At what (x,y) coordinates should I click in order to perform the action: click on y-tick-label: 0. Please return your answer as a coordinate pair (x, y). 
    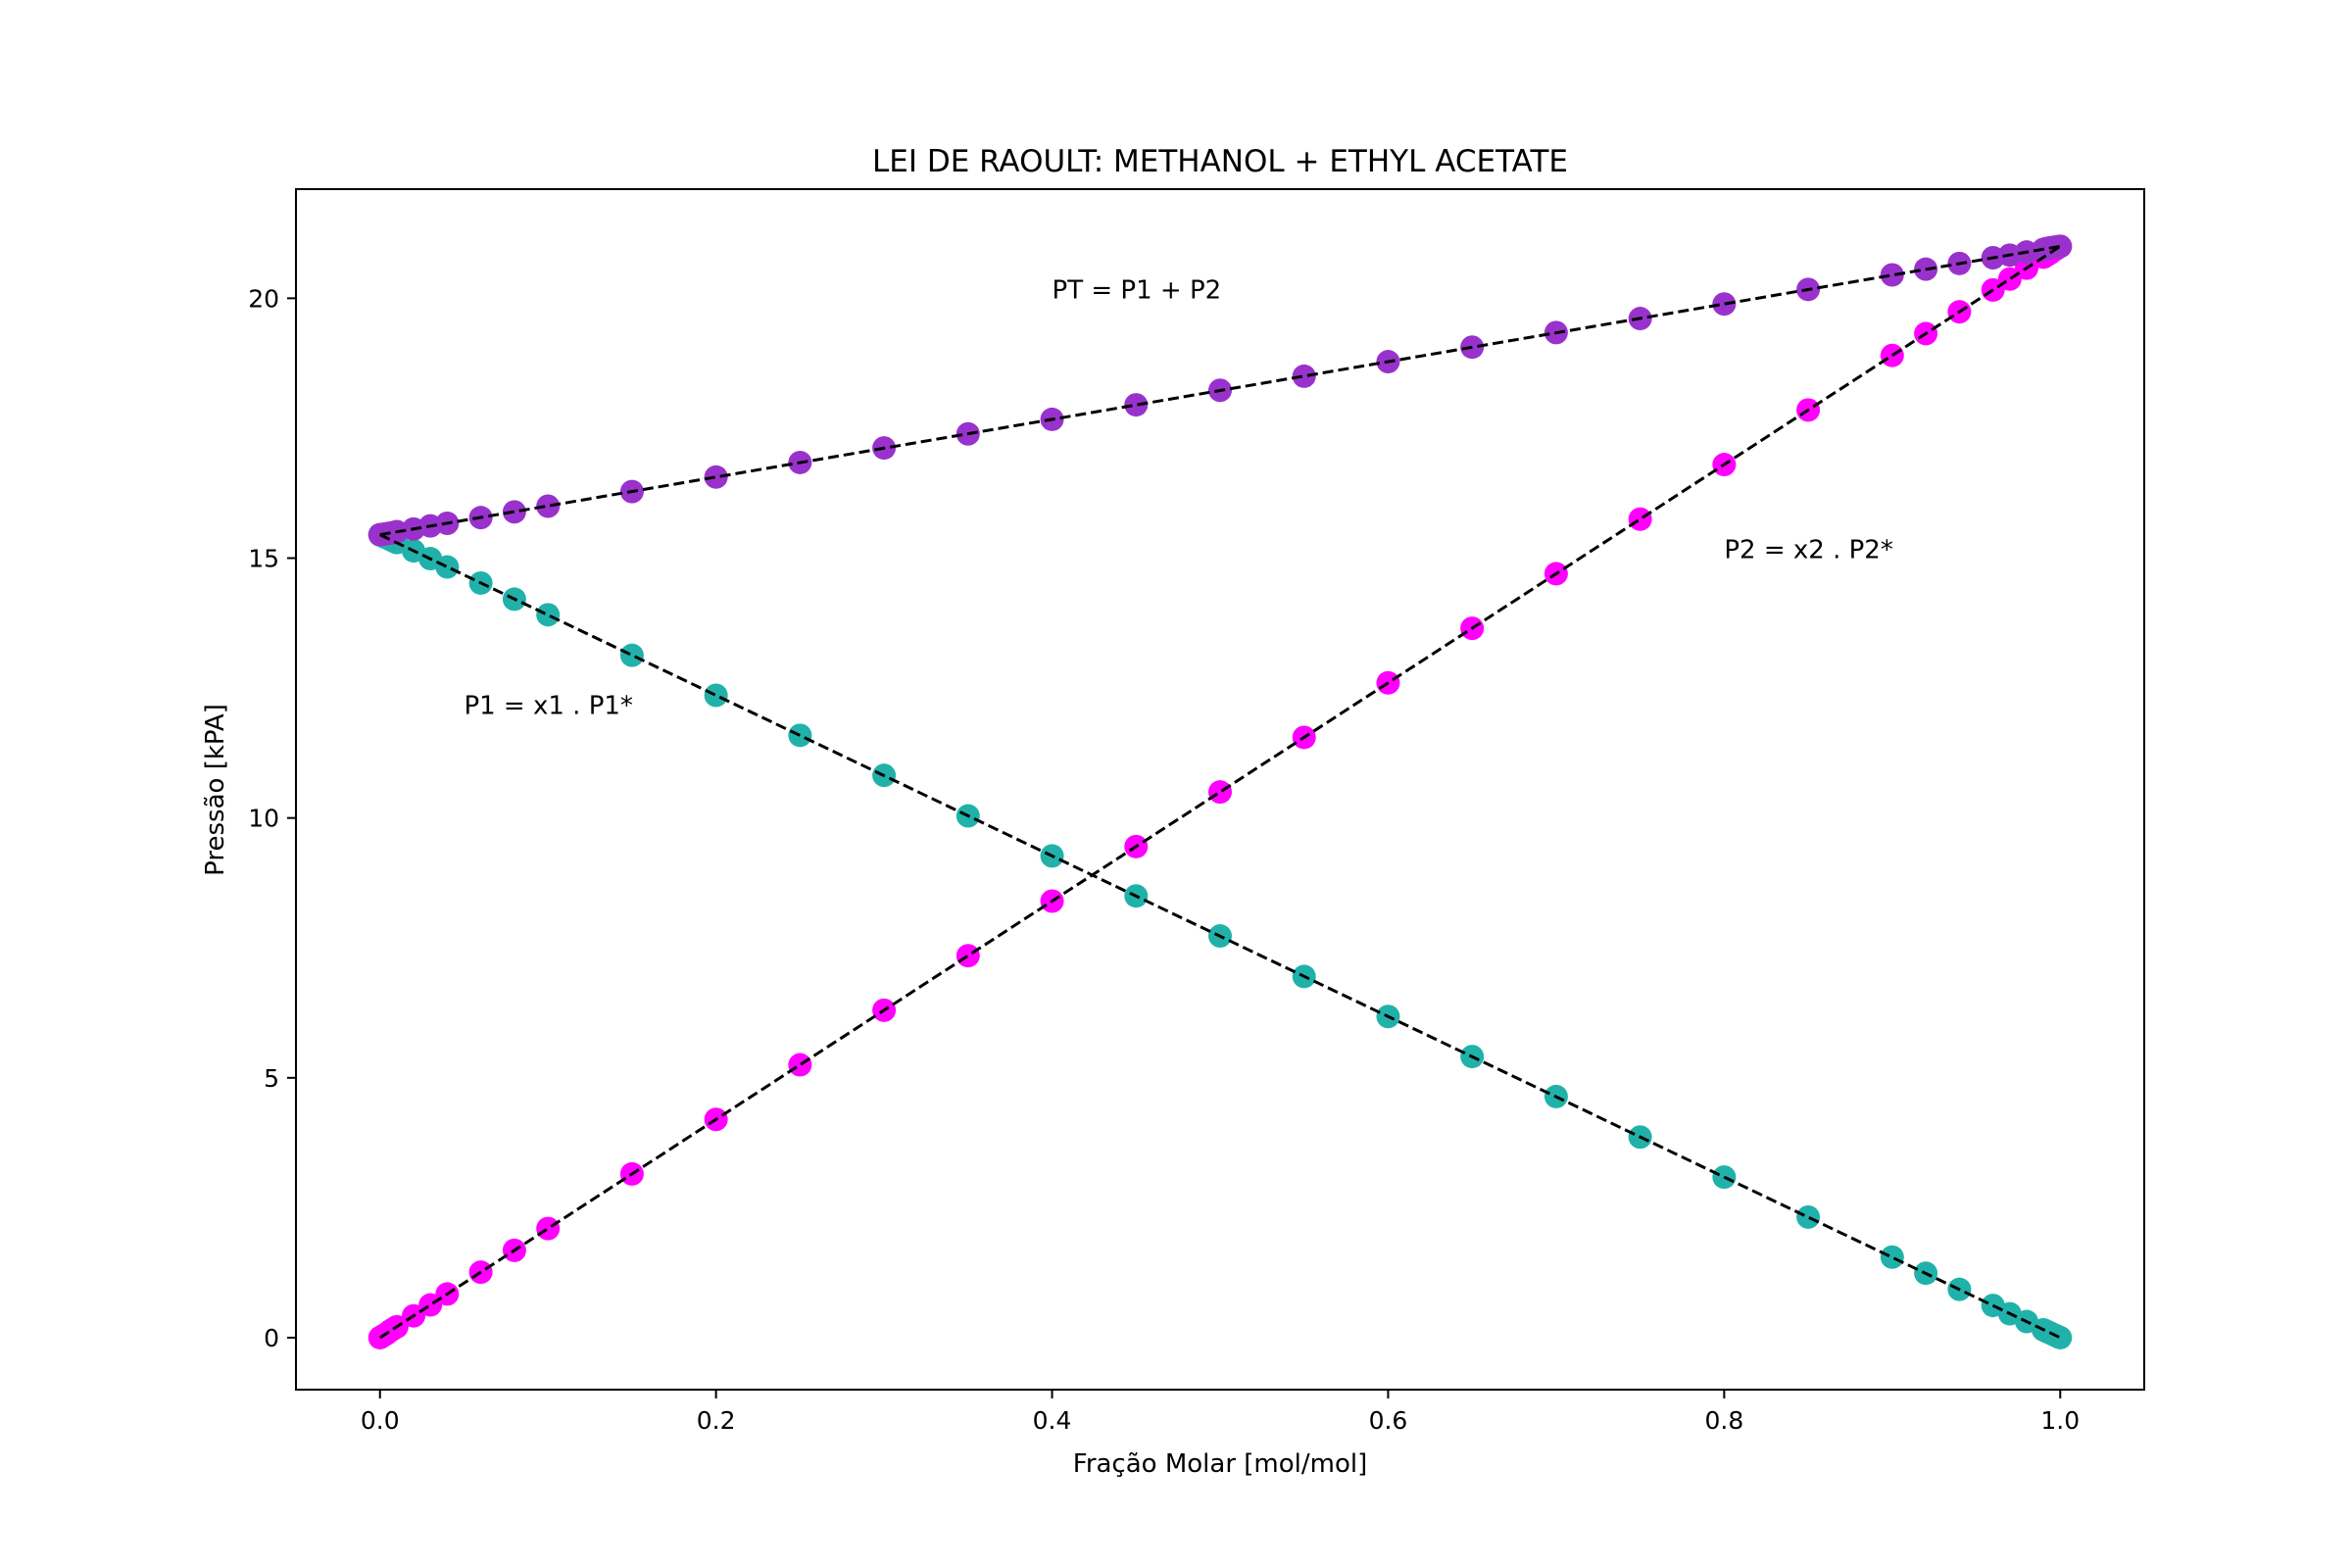
    Looking at the image, I should click on (271, 1338).